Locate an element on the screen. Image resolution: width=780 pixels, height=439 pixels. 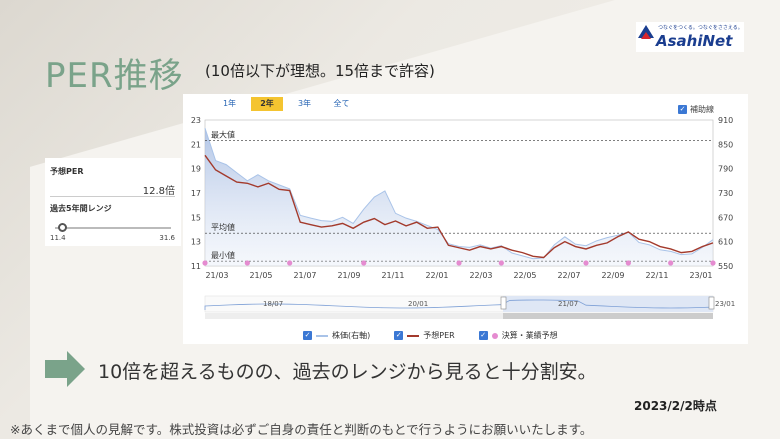
logo-mark-accent-icon is located at coordinates (646, 35).